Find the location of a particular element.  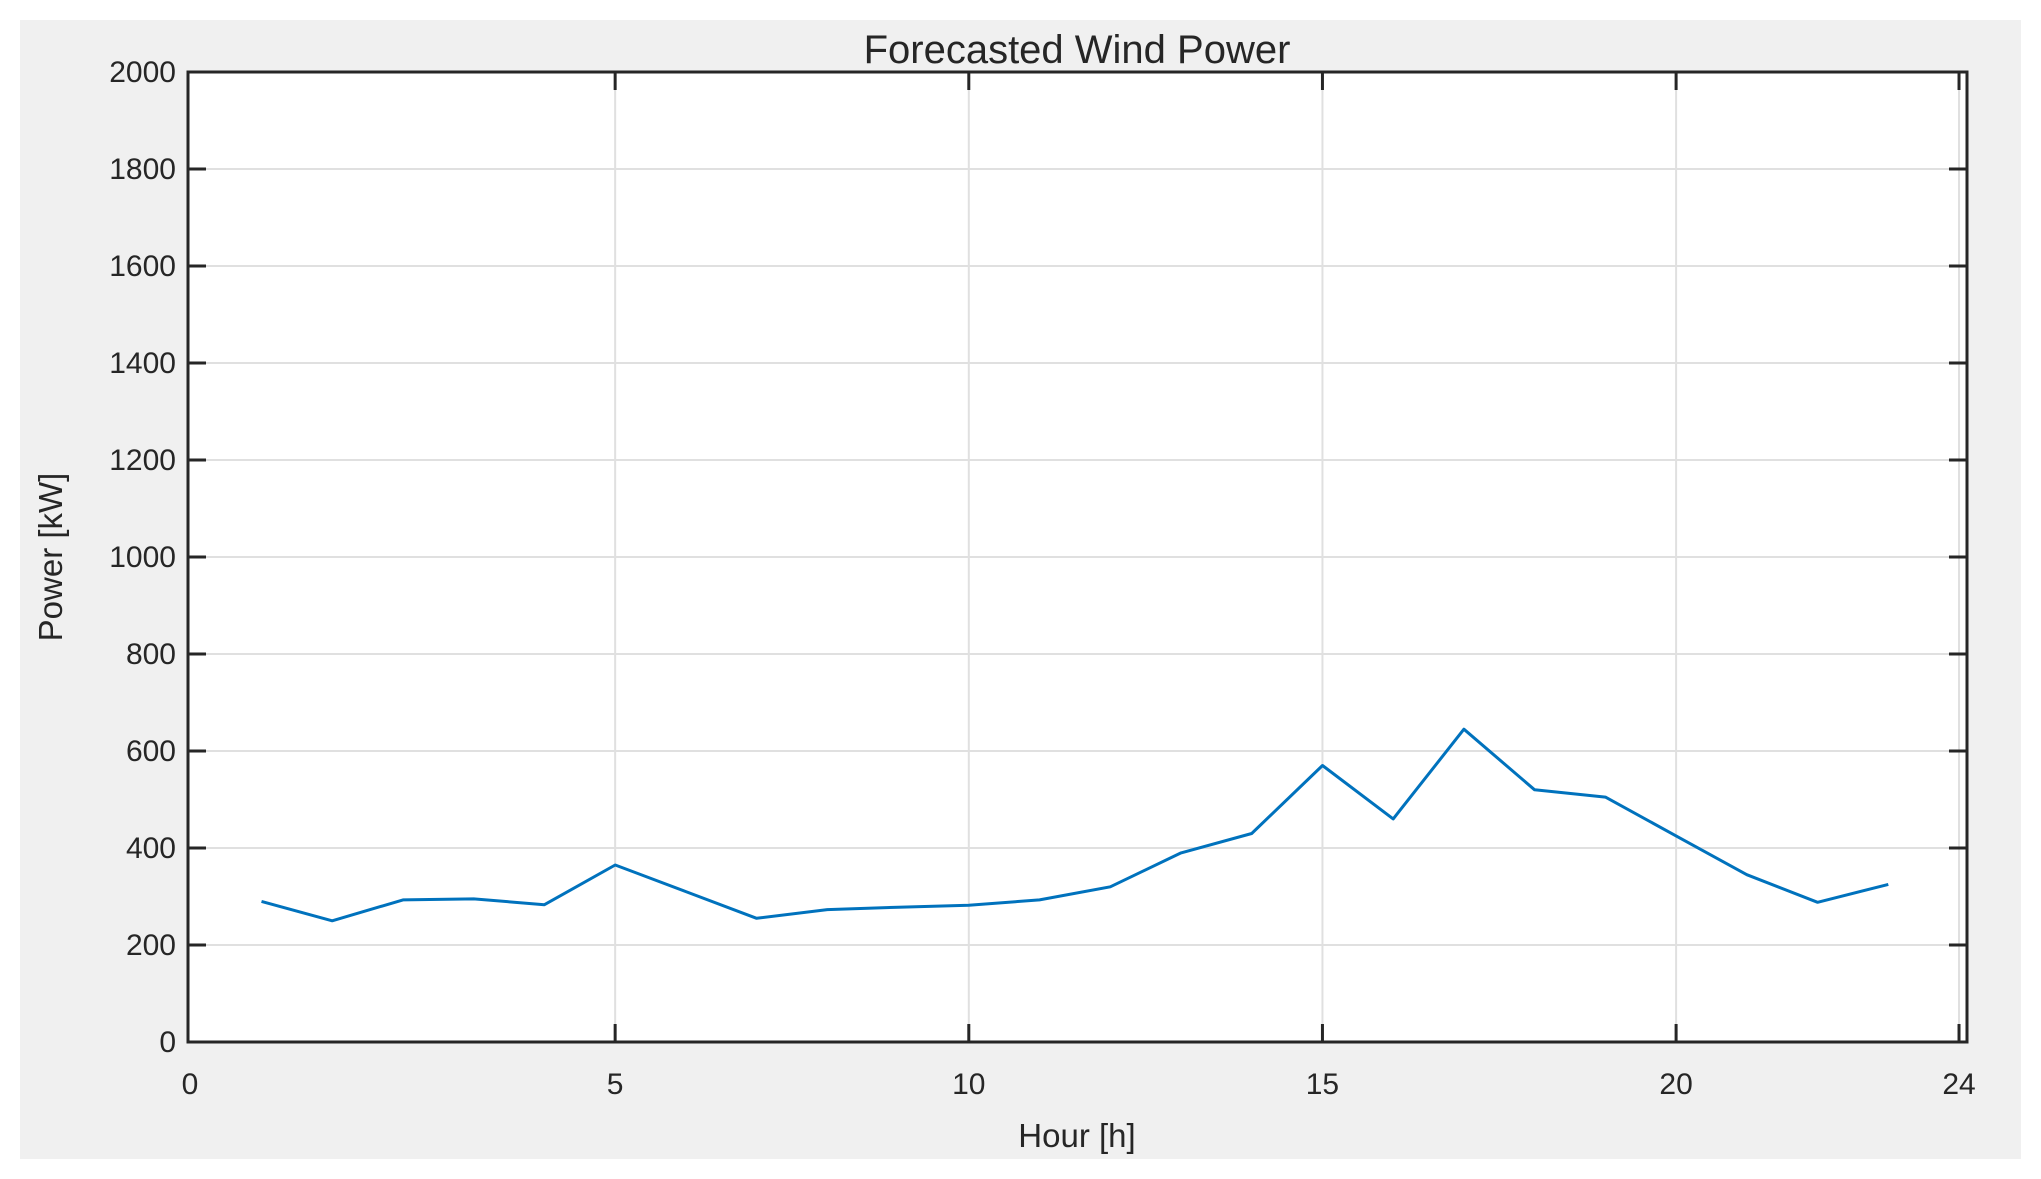

x-tick-label: 20 is located at coordinates (1675, 1084).